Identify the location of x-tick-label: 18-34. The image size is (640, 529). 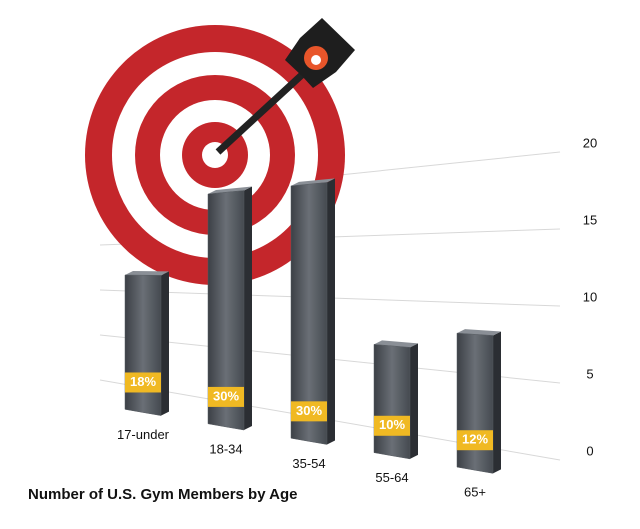
(225, 448).